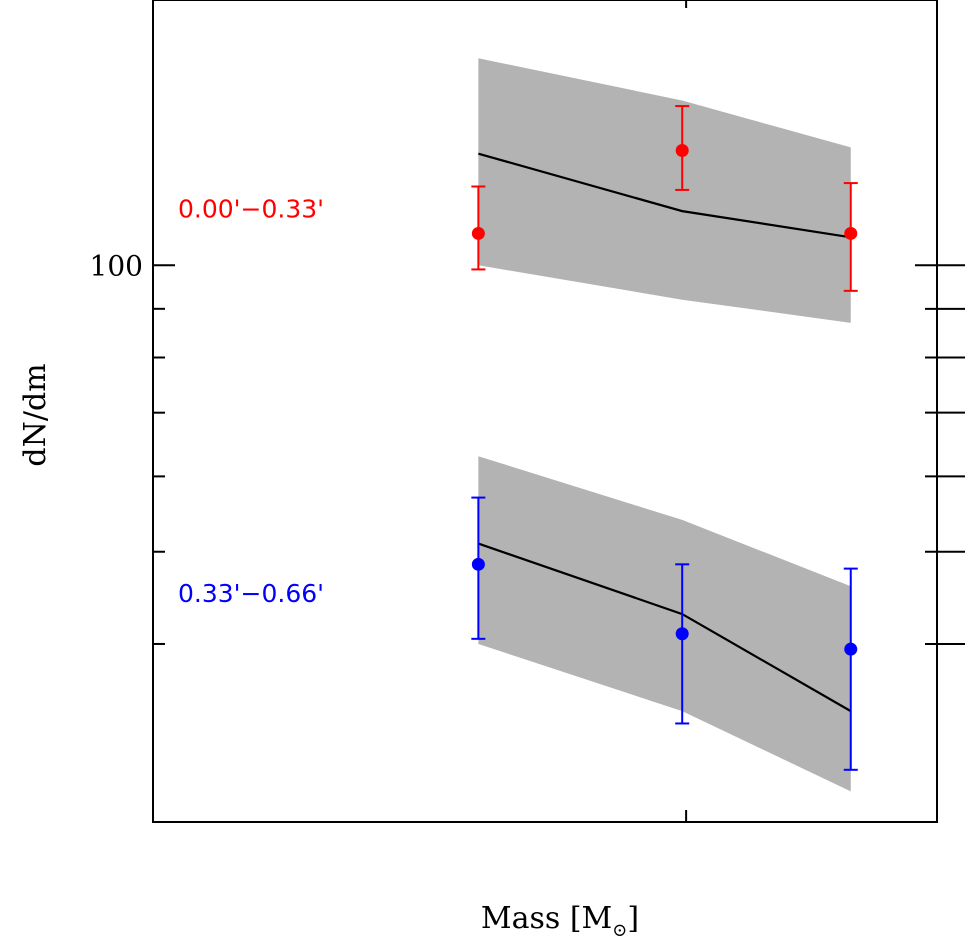 The height and width of the screenshot is (938, 978). Describe the element at coordinates (560, 919) in the screenshot. I see `x-axis-label: Mass [M⊙]` at that location.